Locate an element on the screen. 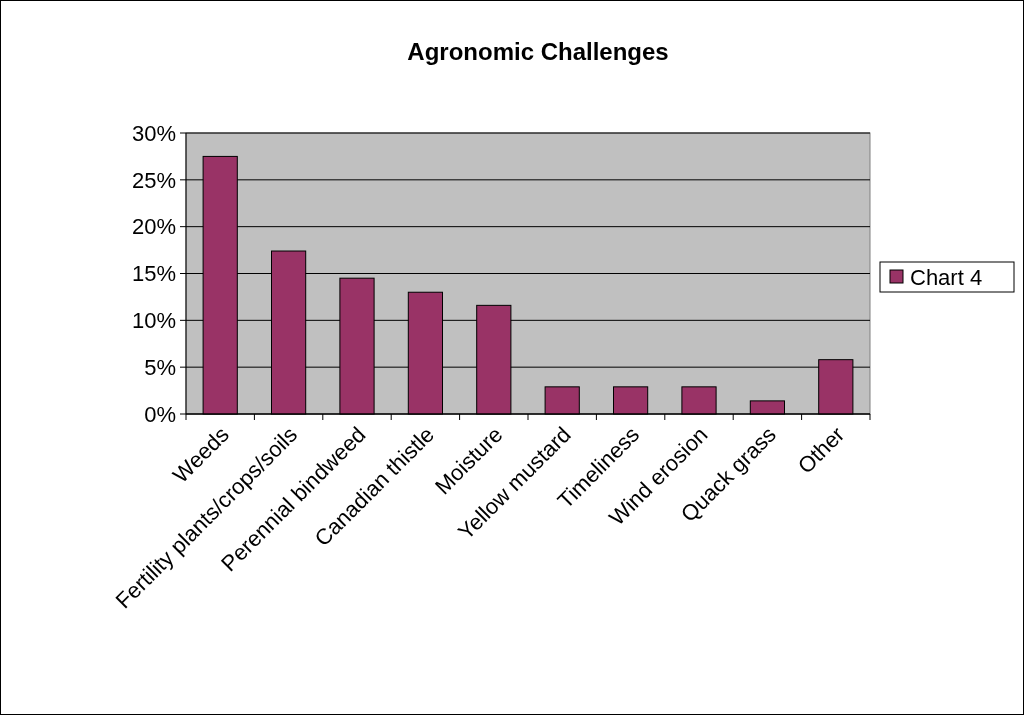 The height and width of the screenshot is (715, 1024). y-tick-label: 20% is located at coordinates (153, 227).